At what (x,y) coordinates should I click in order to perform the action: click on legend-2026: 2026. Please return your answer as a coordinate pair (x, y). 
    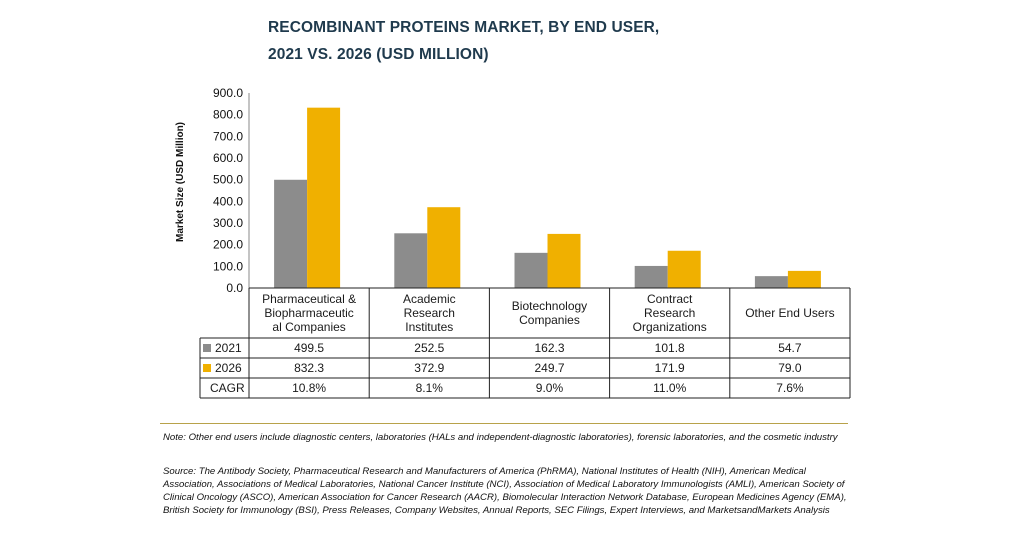
    Looking at the image, I should click on (222, 368).